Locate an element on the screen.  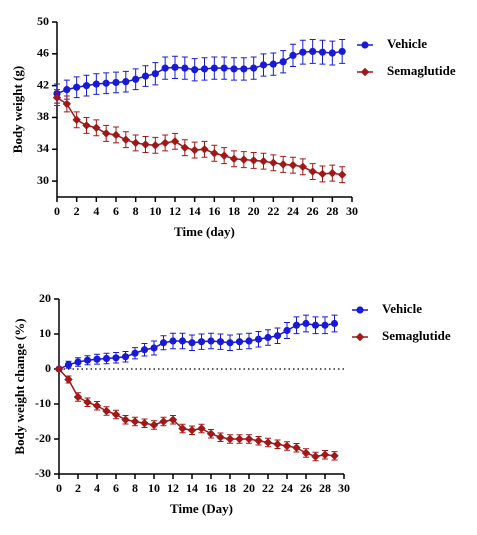
x-axis-label: Time (day) is located at coordinates (204, 231).